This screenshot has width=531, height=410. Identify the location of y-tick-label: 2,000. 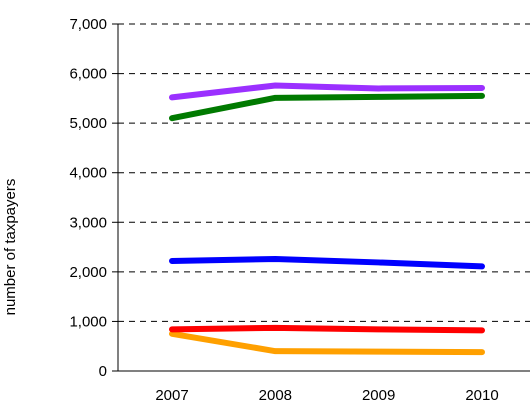
(88, 272).